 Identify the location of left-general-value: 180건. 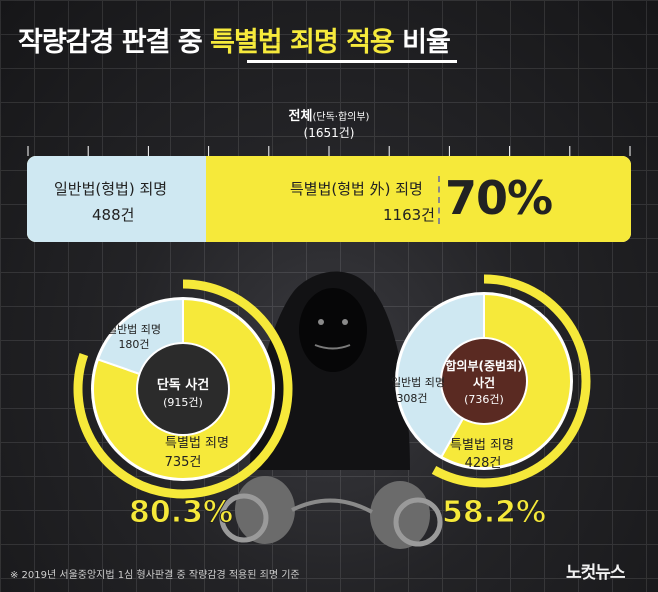
(133, 344).